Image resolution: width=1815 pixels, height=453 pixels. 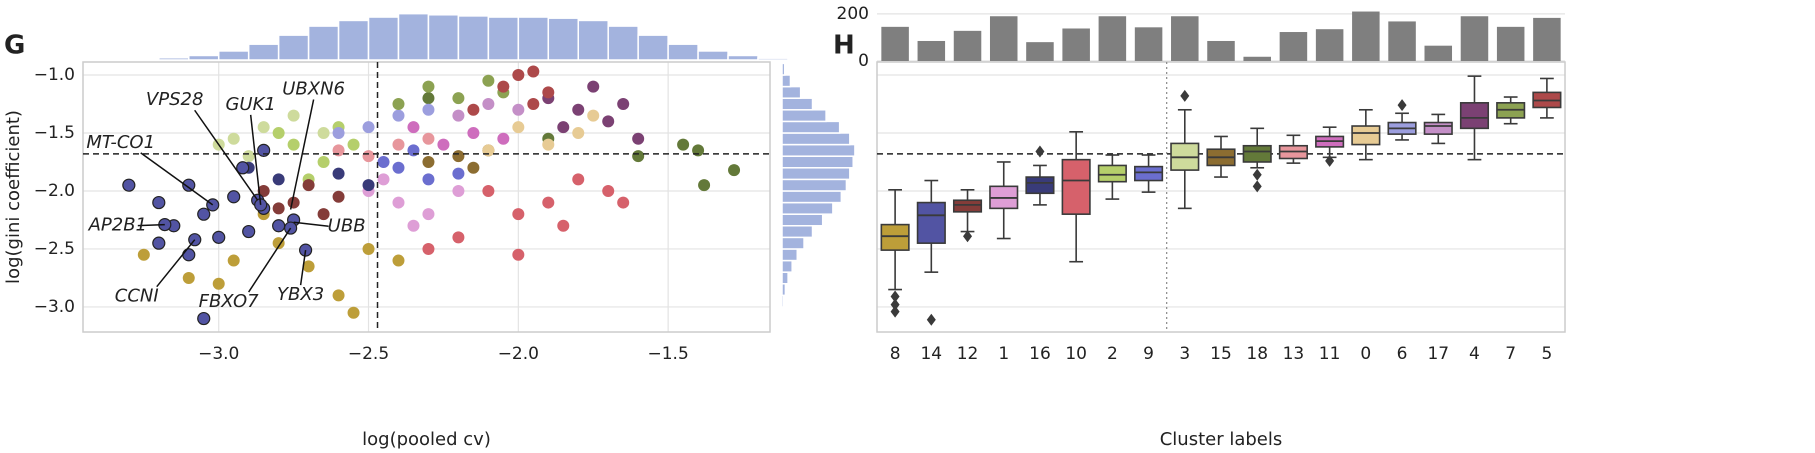 I want to click on x-tick-label: −2.5, so click(x=368, y=354).